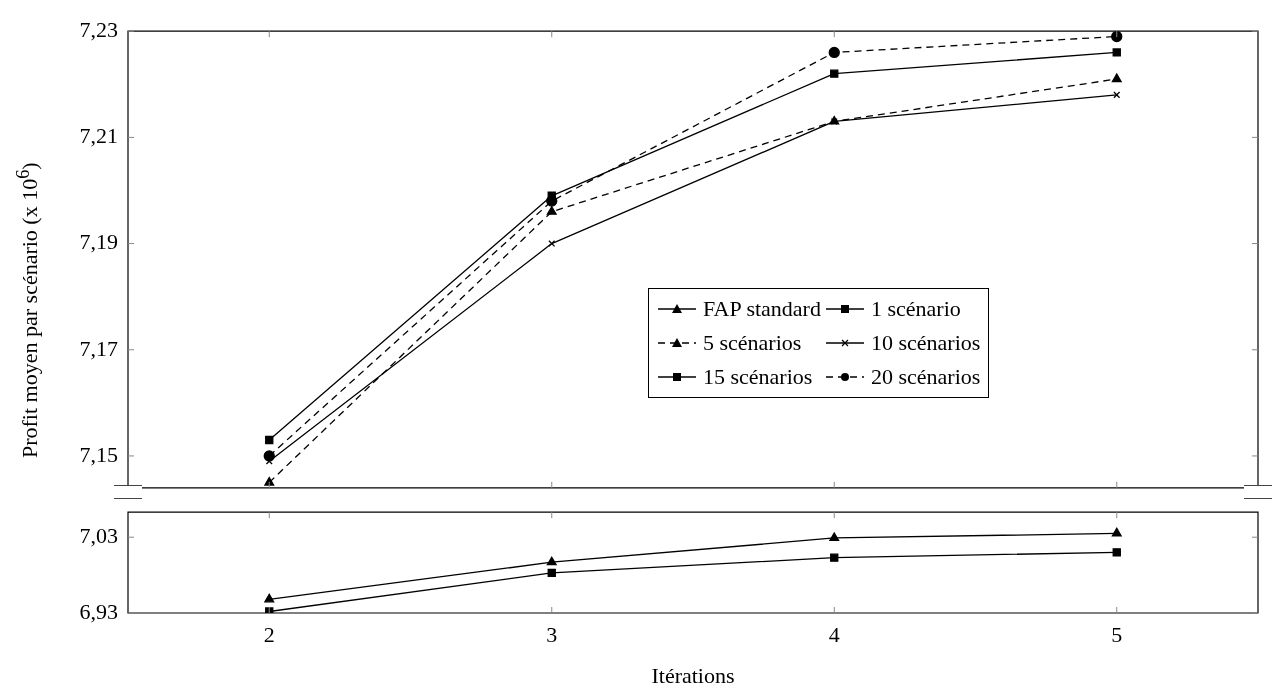 The width and height of the screenshot is (1281, 694). What do you see at coordinates (98, 29) in the screenshot?
I see `y-tick-label: 7,23` at bounding box center [98, 29].